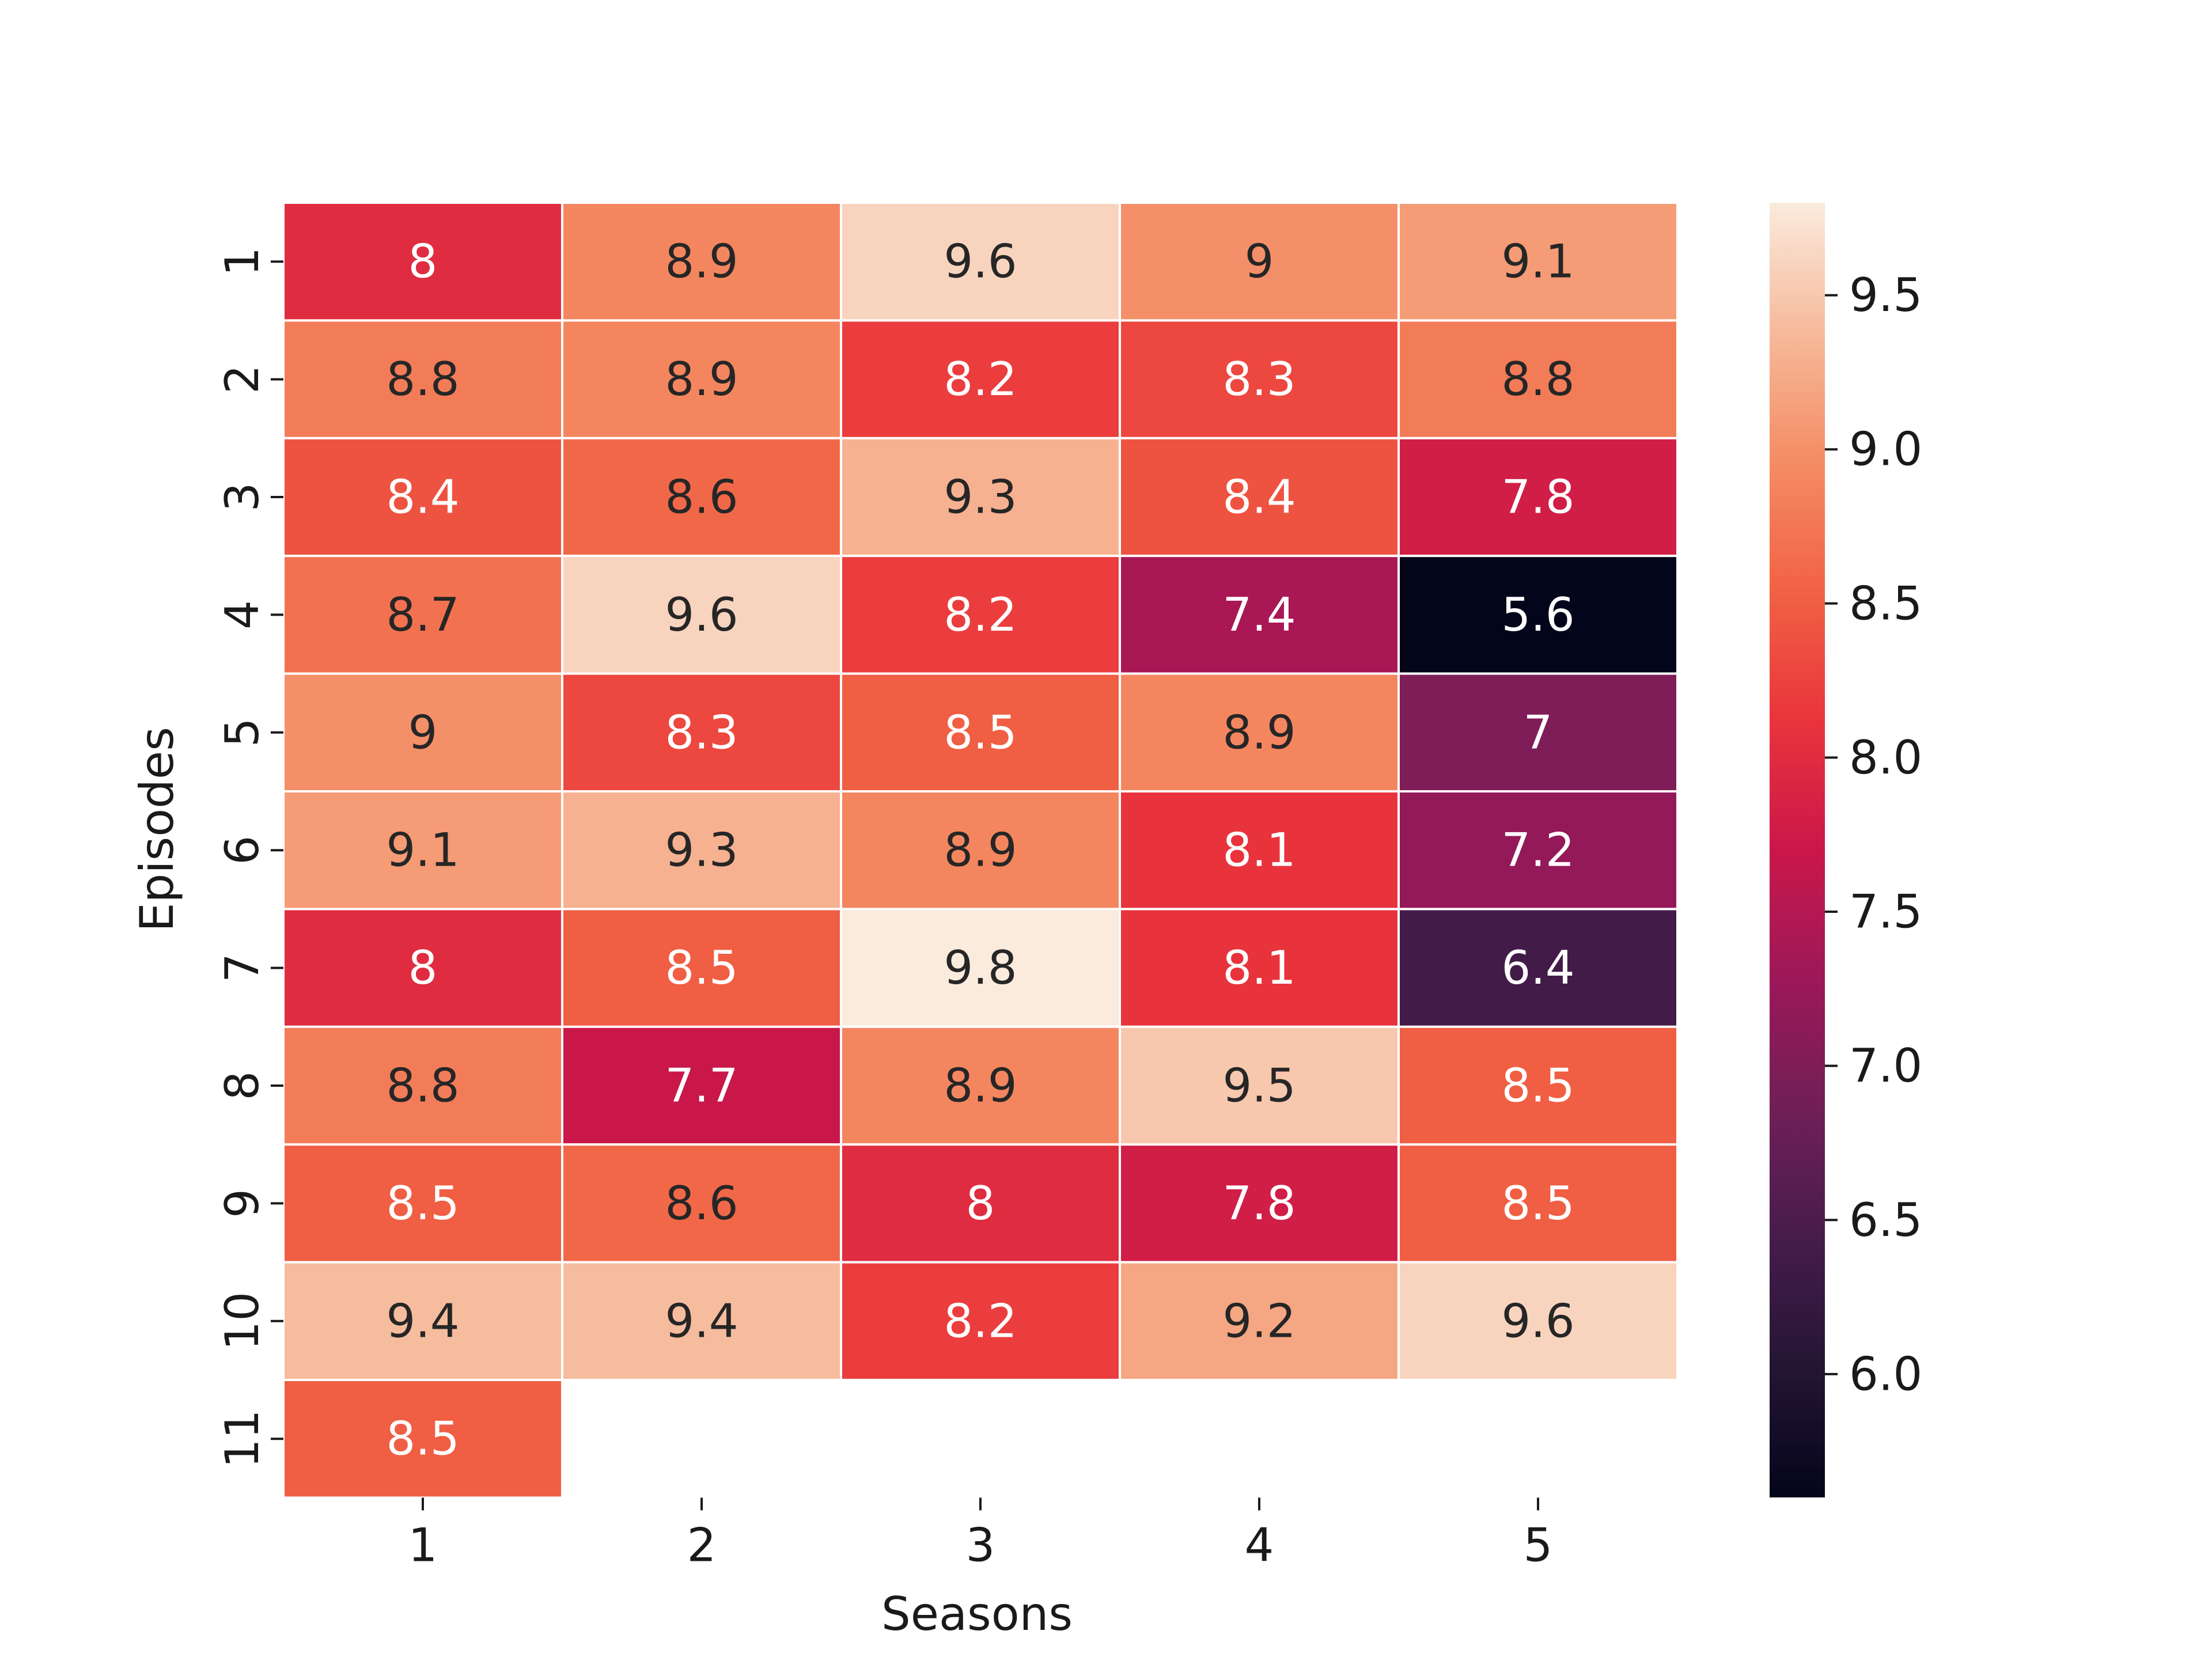  Describe the element at coordinates (1885, 1066) in the screenshot. I see `colorbar-tick-label: 7.0` at that location.